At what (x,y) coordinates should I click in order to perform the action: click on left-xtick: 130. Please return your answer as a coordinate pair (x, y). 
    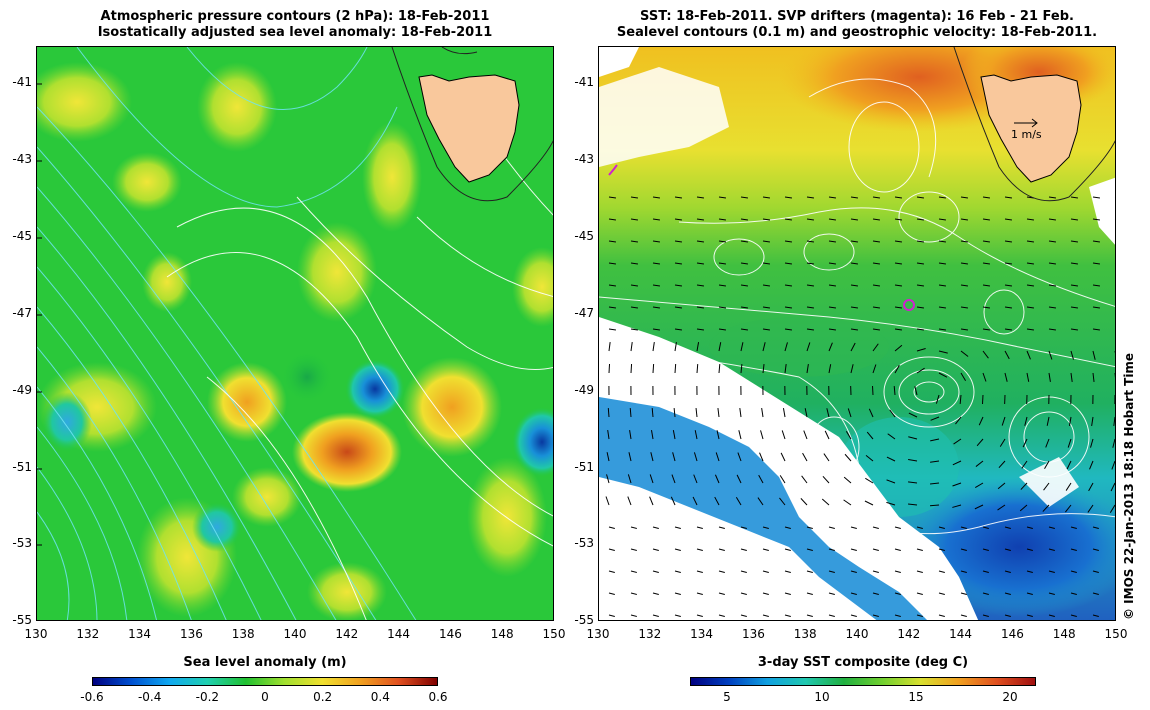
    Looking at the image, I should click on (36, 634).